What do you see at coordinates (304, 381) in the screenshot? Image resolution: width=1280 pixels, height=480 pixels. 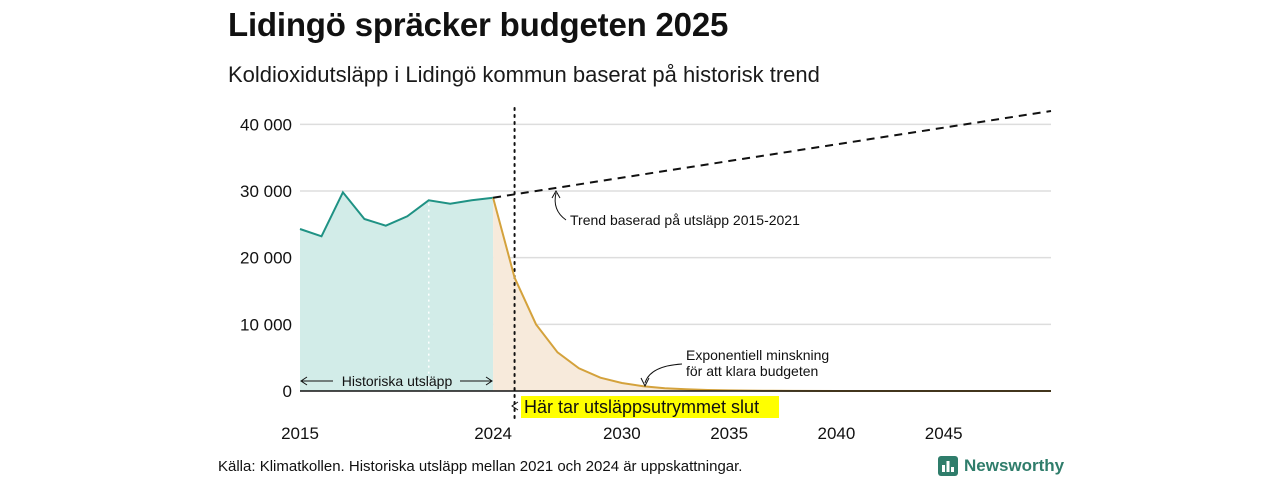 I see `historical-span-left-head` at bounding box center [304, 381].